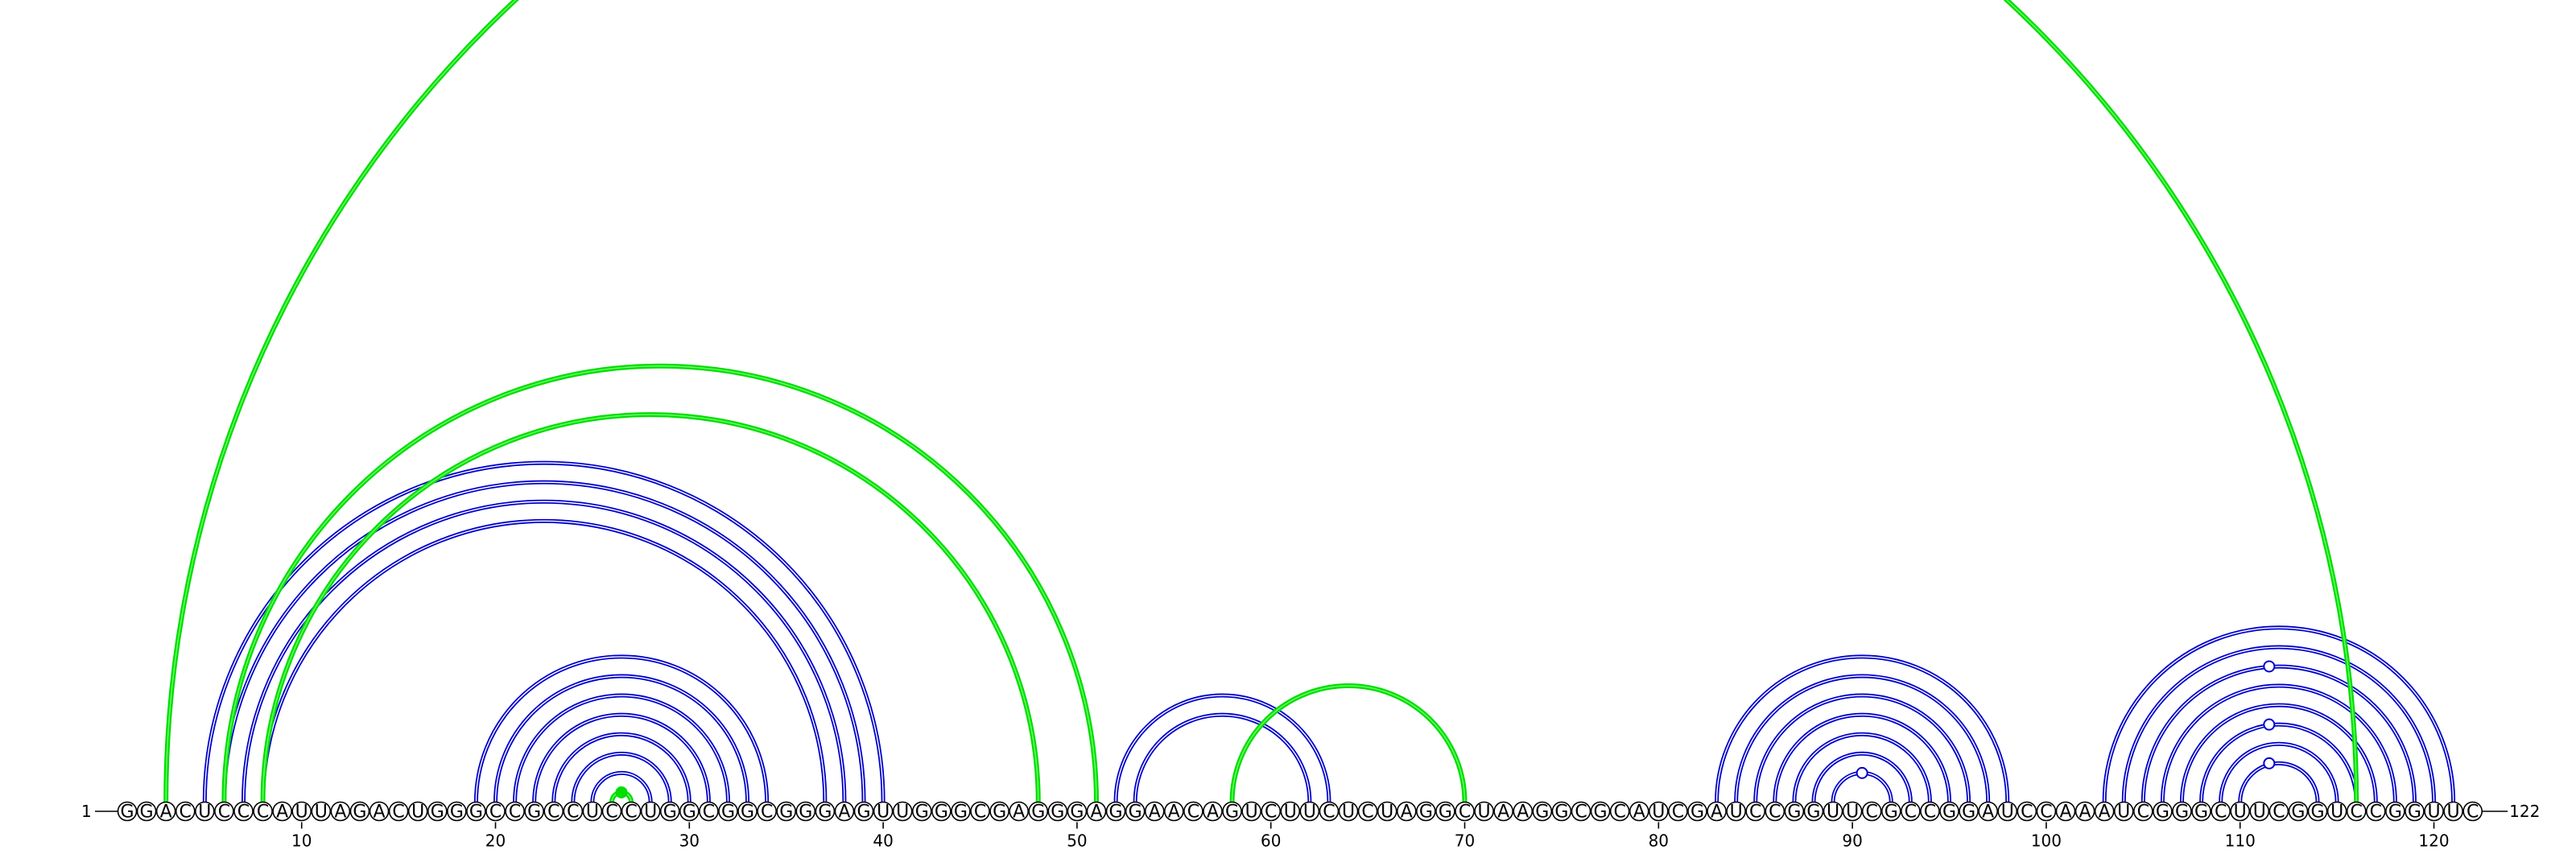  I want to click on green-pair-arc, so click(1348, 742).